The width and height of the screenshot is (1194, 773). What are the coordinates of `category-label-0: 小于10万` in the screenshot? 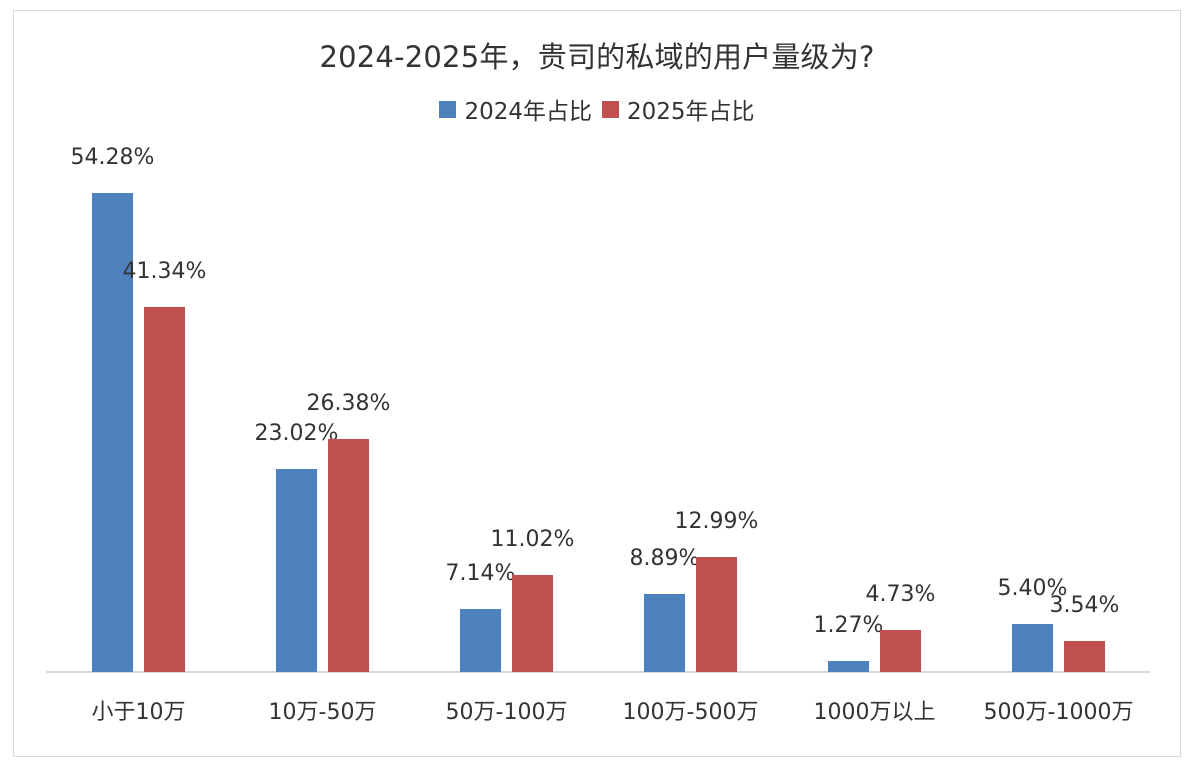 It's located at (138, 712).